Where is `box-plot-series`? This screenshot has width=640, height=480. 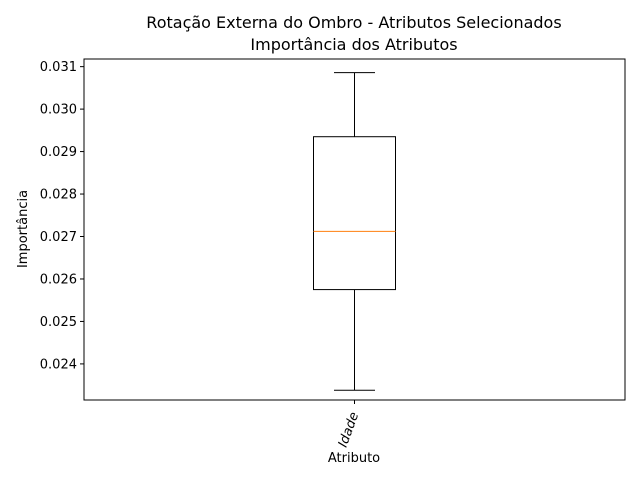 box-plot-series is located at coordinates (354, 231).